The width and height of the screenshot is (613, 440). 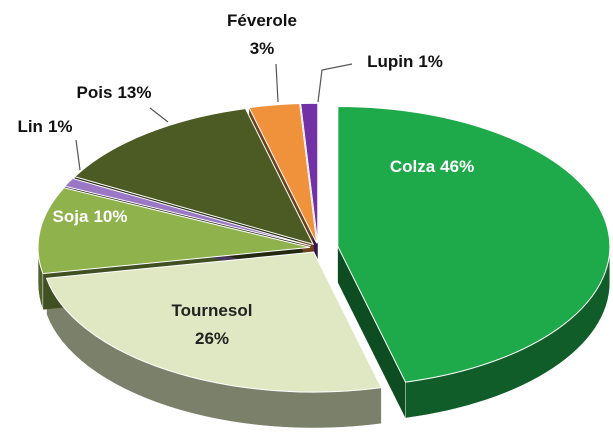 What do you see at coordinates (262, 48) in the screenshot?
I see `value-label: 3%` at bounding box center [262, 48].